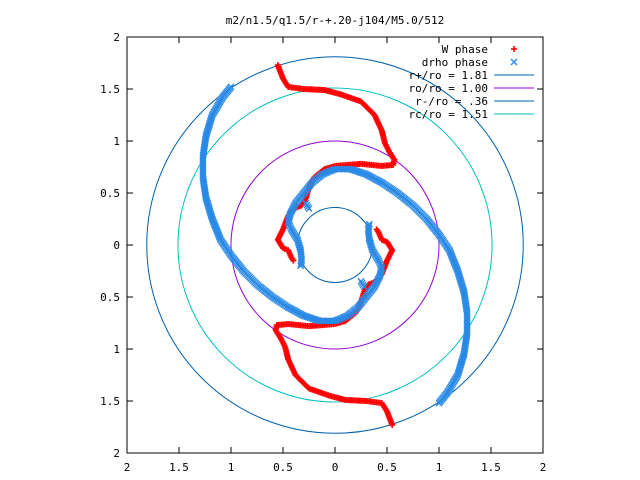 The width and height of the screenshot is (640, 480). Describe the element at coordinates (110, 401) in the screenshot. I see `y-tick-label-1: 1.5` at that location.